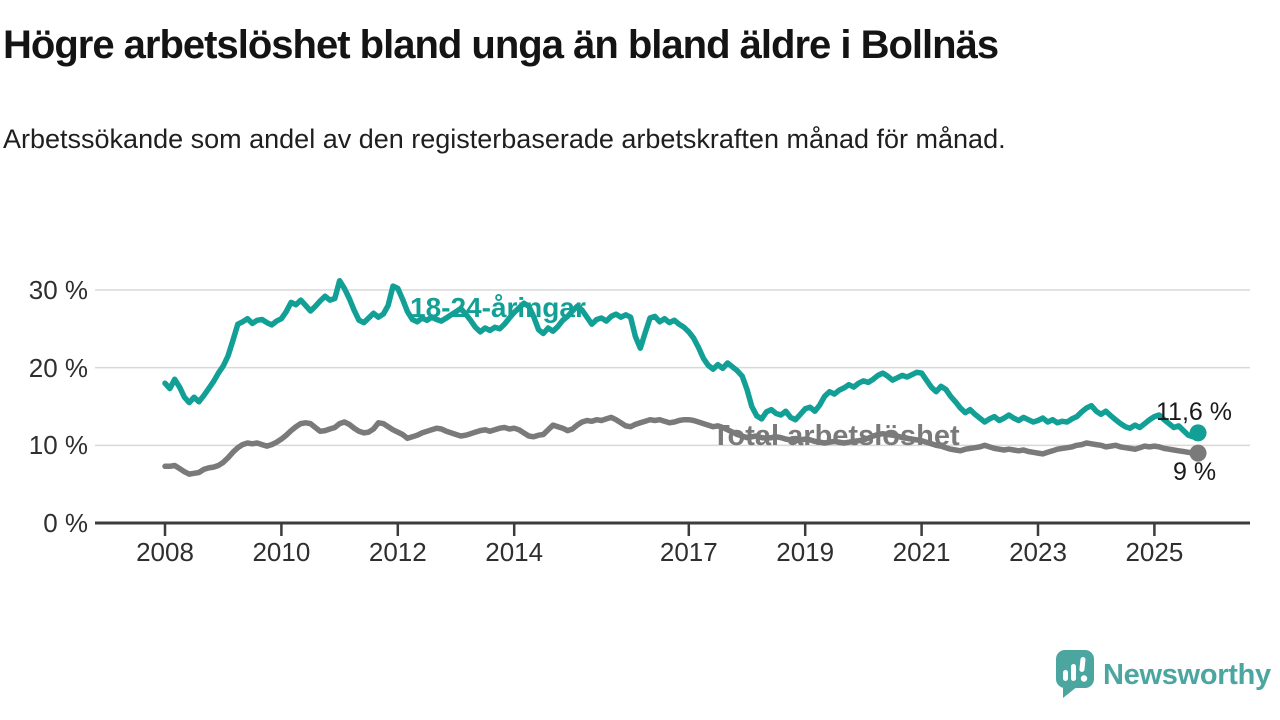 The image size is (1280, 720). What do you see at coordinates (58, 445) in the screenshot?
I see `y-axis-label: 10 %` at bounding box center [58, 445].